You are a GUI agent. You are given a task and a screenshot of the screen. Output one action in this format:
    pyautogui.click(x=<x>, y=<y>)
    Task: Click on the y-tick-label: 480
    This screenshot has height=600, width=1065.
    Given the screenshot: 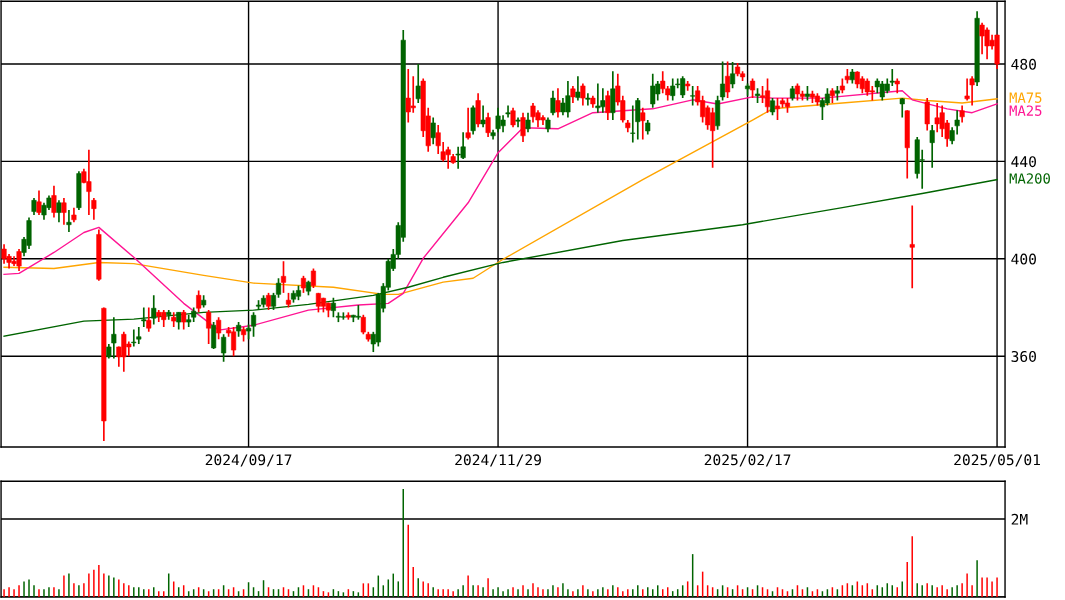 What is the action you would take?
    pyautogui.click(x=1023, y=64)
    